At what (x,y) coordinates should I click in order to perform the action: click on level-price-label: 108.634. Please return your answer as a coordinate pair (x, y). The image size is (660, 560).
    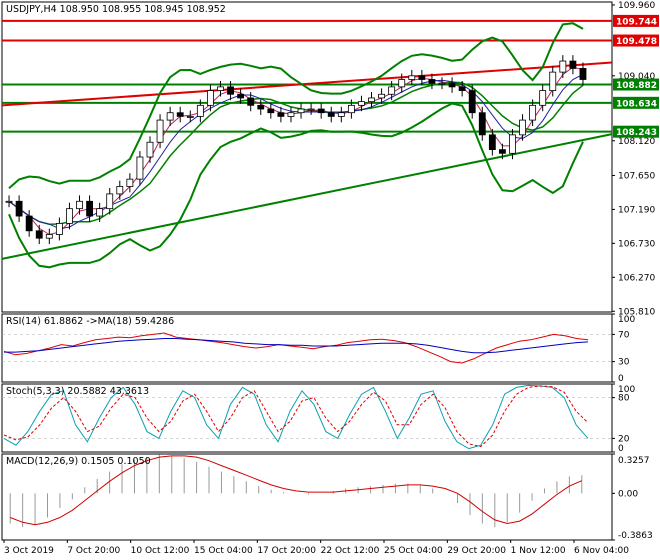
    Looking at the image, I should click on (636, 104).